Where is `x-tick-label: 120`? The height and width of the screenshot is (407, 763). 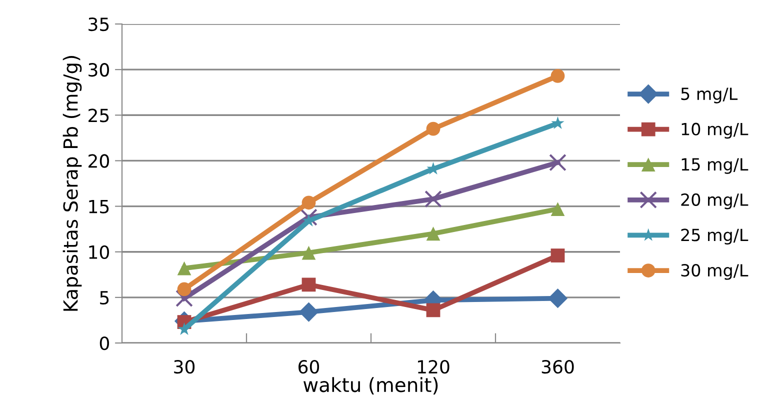 x-tick-label: 120 is located at coordinates (434, 367).